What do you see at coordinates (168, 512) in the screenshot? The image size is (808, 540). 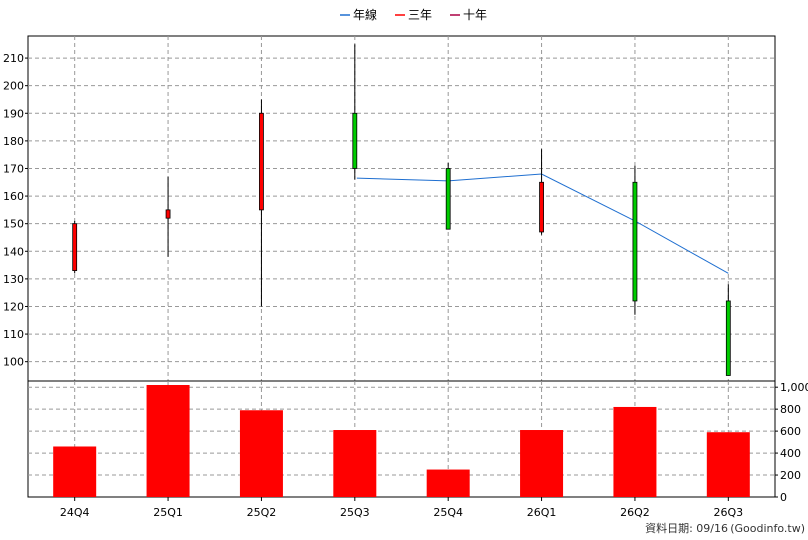 I see `x-tick-label: 25Q1` at bounding box center [168, 512].